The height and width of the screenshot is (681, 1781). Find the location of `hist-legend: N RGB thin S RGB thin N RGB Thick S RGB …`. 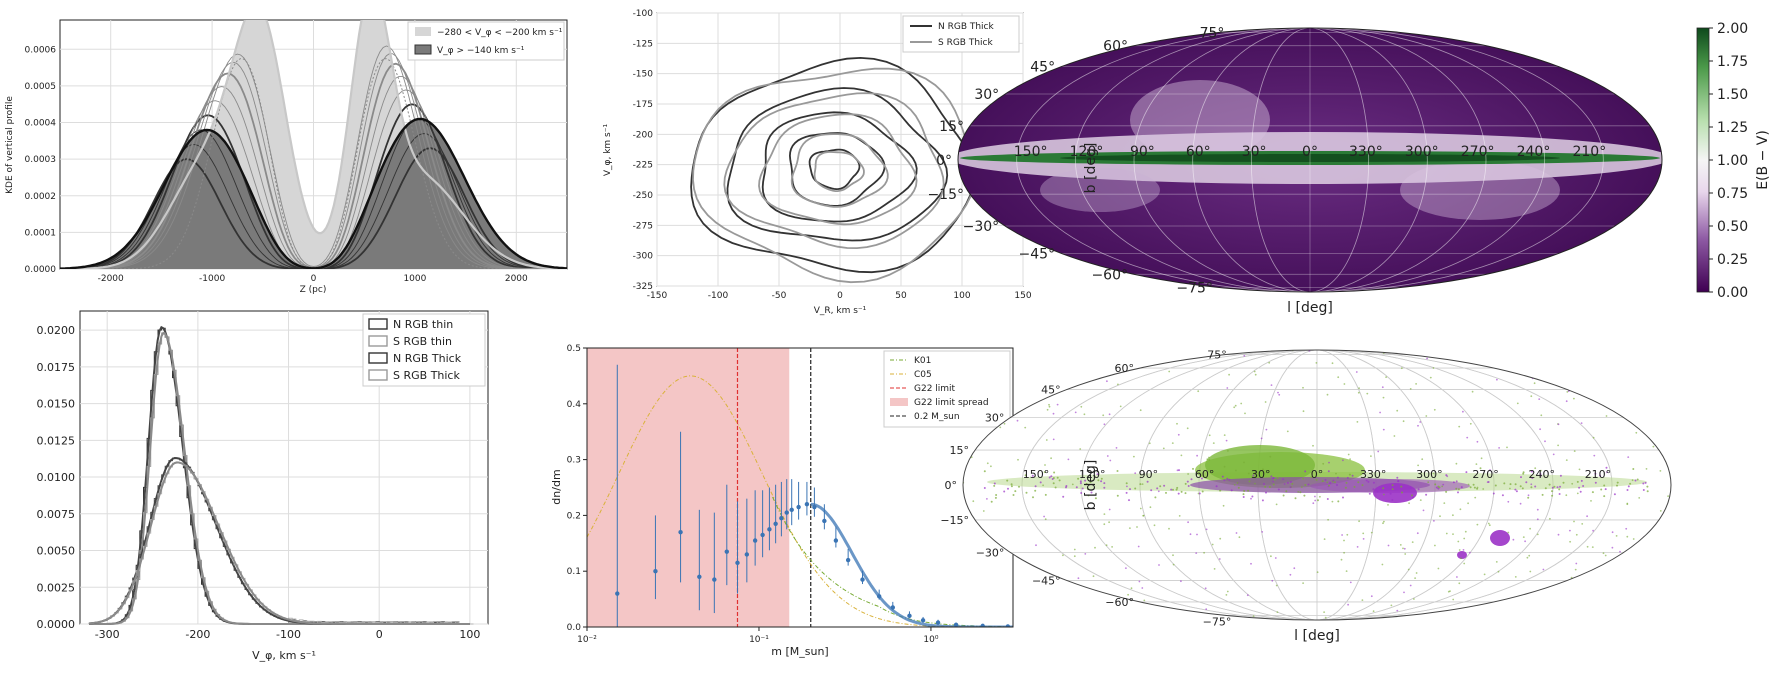

hist-legend: N RGB thin S RGB thin N RGB Thick S RGB … is located at coordinates (424, 350).